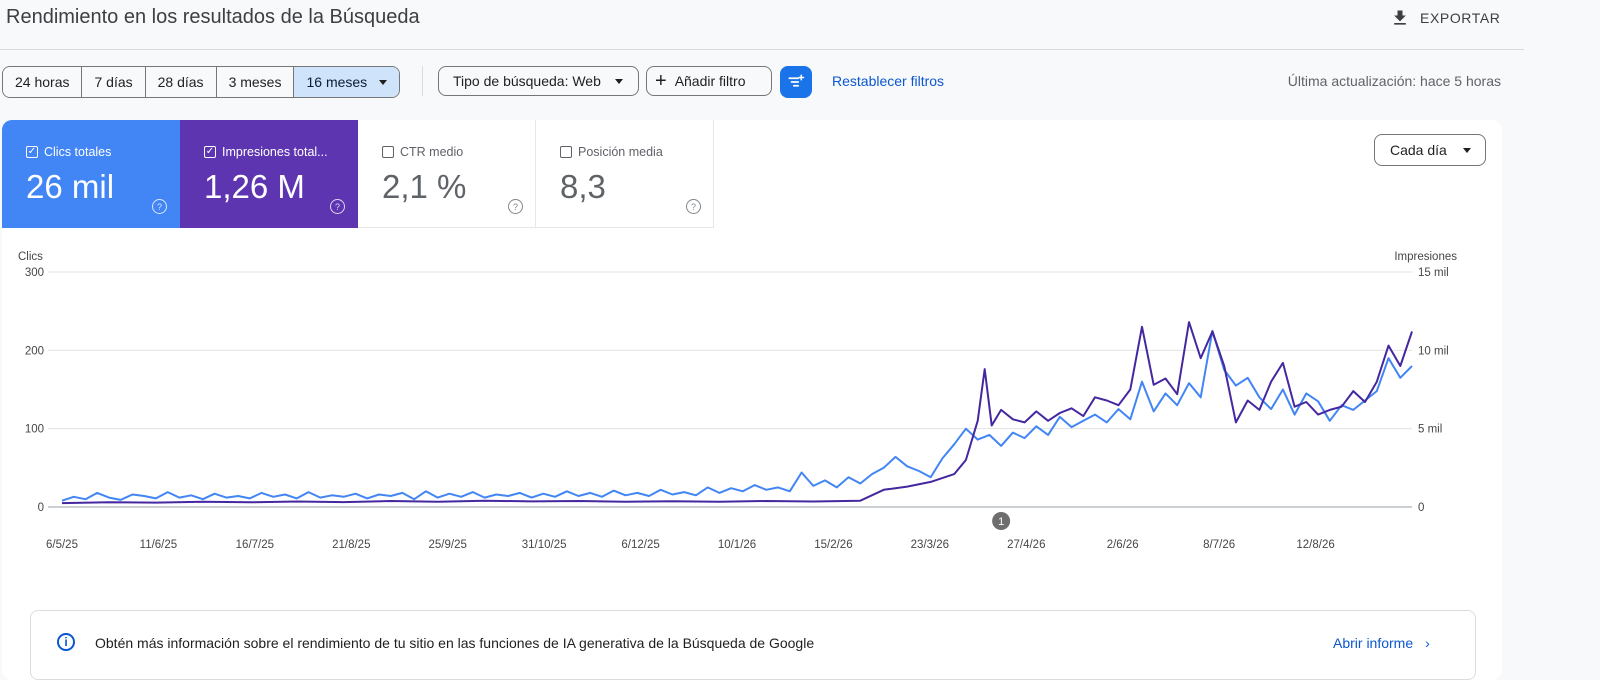 This screenshot has height=680, width=1600. What do you see at coordinates (1425, 257) in the screenshot?
I see `y-right-axis-label: Impresiones` at bounding box center [1425, 257].